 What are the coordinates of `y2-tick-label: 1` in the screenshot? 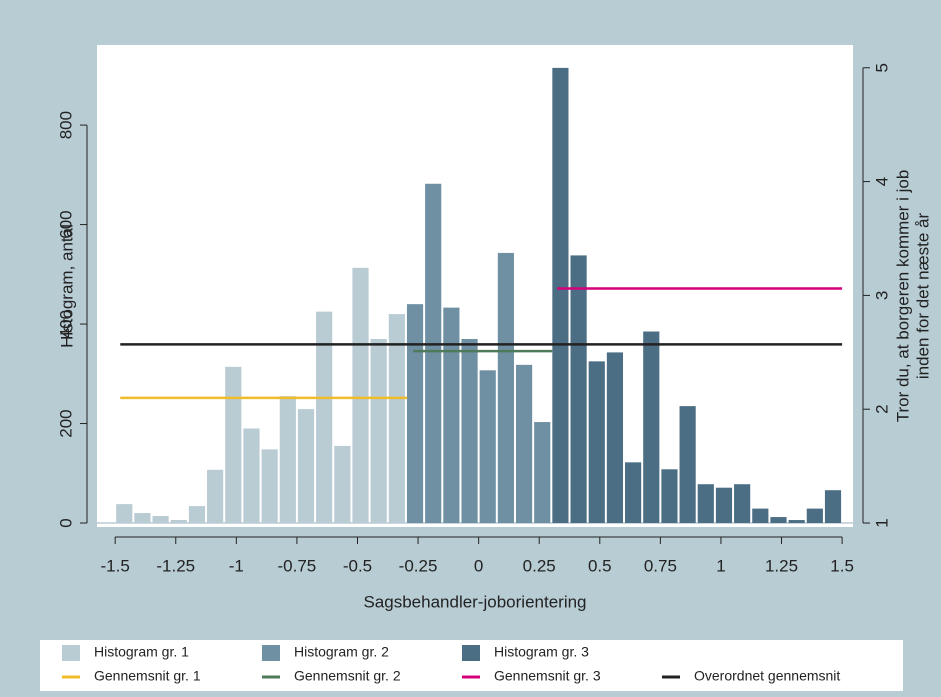 It's located at (881, 522).